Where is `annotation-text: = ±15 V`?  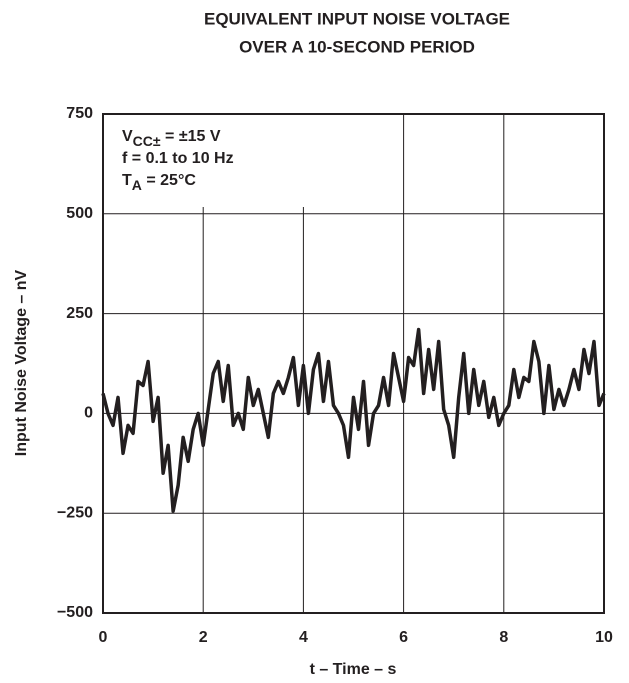 annotation-text: = ±15 V is located at coordinates (191, 136).